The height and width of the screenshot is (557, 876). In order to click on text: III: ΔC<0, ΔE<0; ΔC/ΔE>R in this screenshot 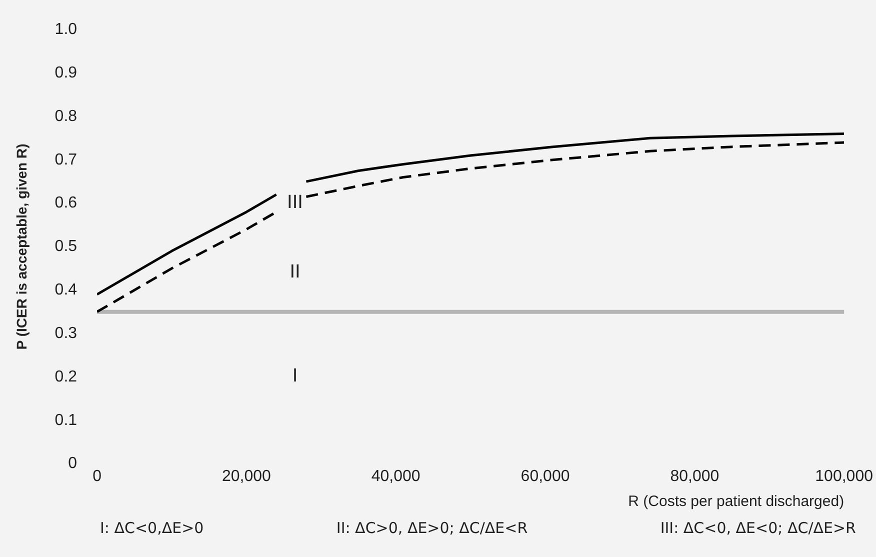, I will do `click(758, 528)`.